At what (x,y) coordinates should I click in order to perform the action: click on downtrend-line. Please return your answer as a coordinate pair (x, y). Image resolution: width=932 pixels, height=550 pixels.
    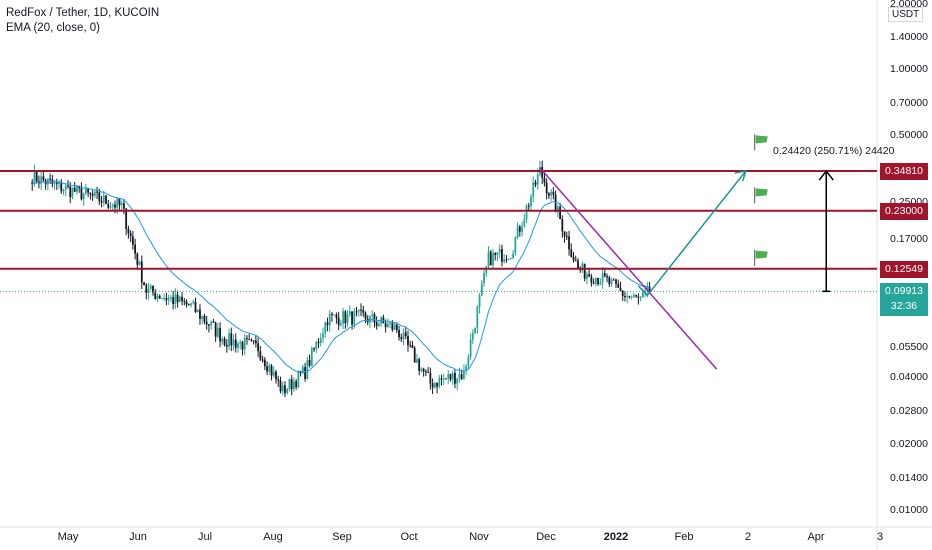
    Looking at the image, I should click on (628, 268).